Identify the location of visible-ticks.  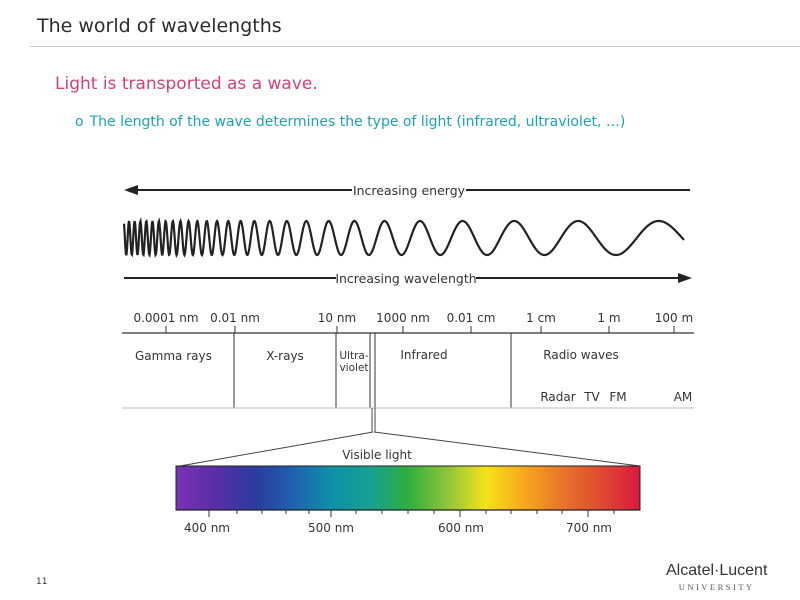
(411, 513).